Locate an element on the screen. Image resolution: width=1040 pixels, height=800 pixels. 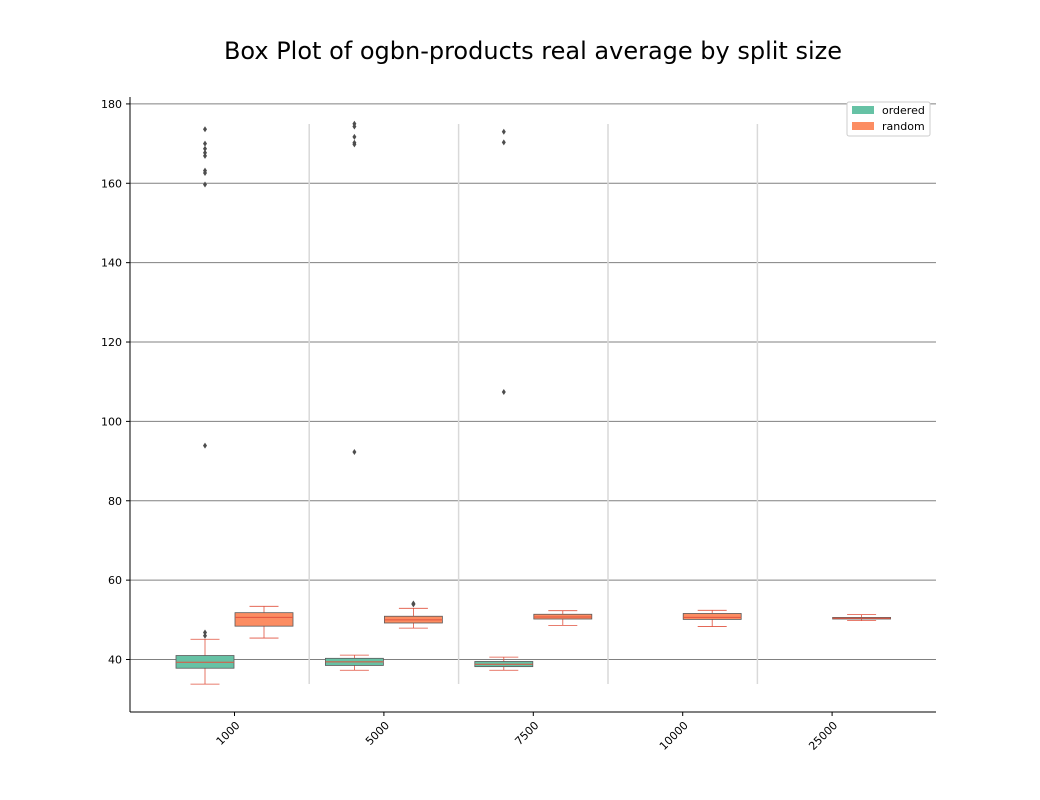
y-tick-label: 120 is located at coordinates (111, 342).